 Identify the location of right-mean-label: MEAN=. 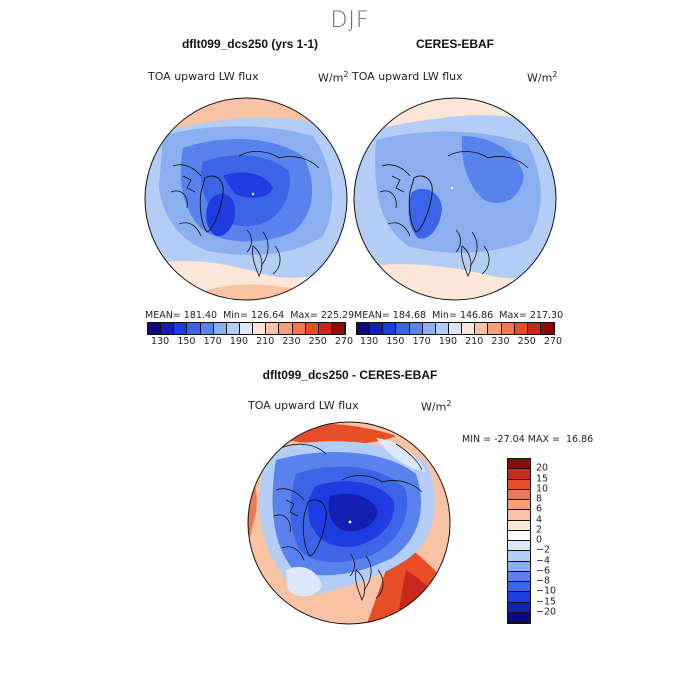
(372, 315).